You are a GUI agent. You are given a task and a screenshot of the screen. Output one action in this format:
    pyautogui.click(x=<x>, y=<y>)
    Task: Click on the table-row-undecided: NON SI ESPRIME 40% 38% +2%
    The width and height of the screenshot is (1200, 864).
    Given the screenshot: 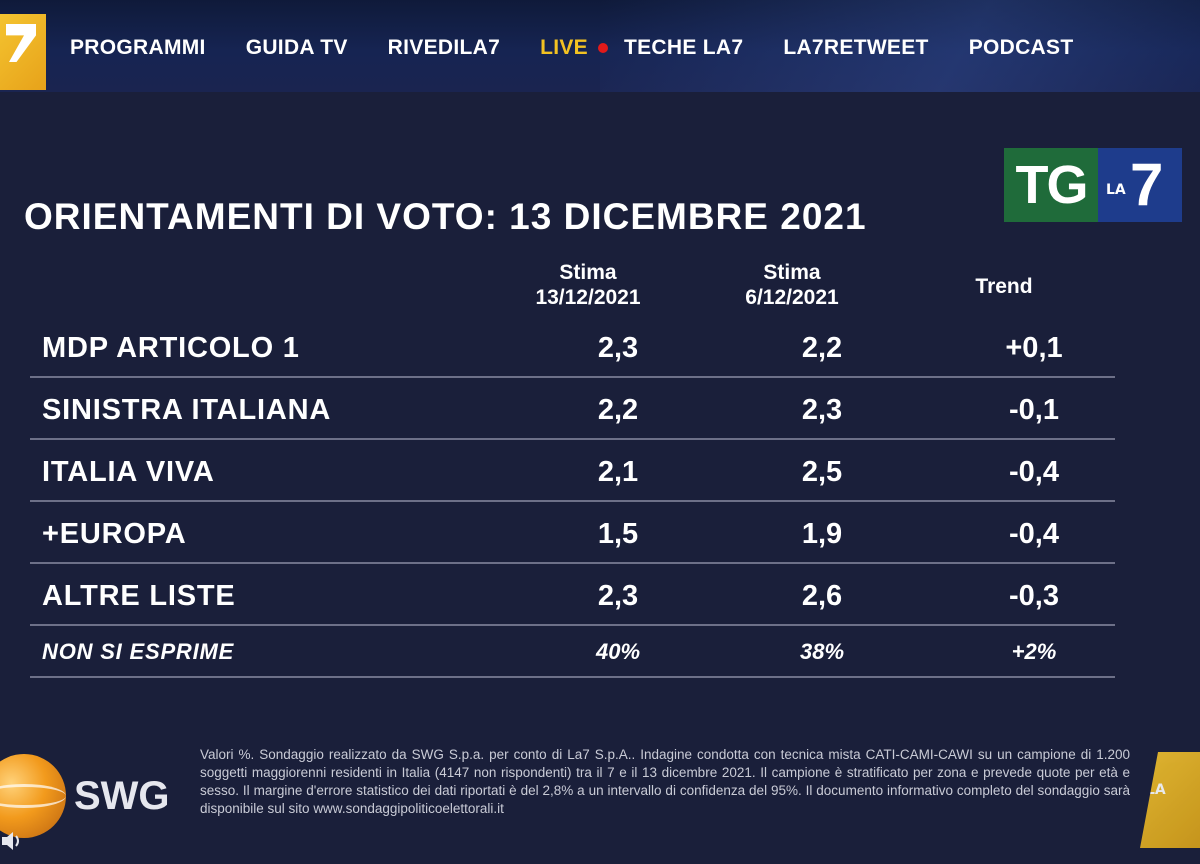 What is the action you would take?
    pyautogui.click(x=572, y=652)
    